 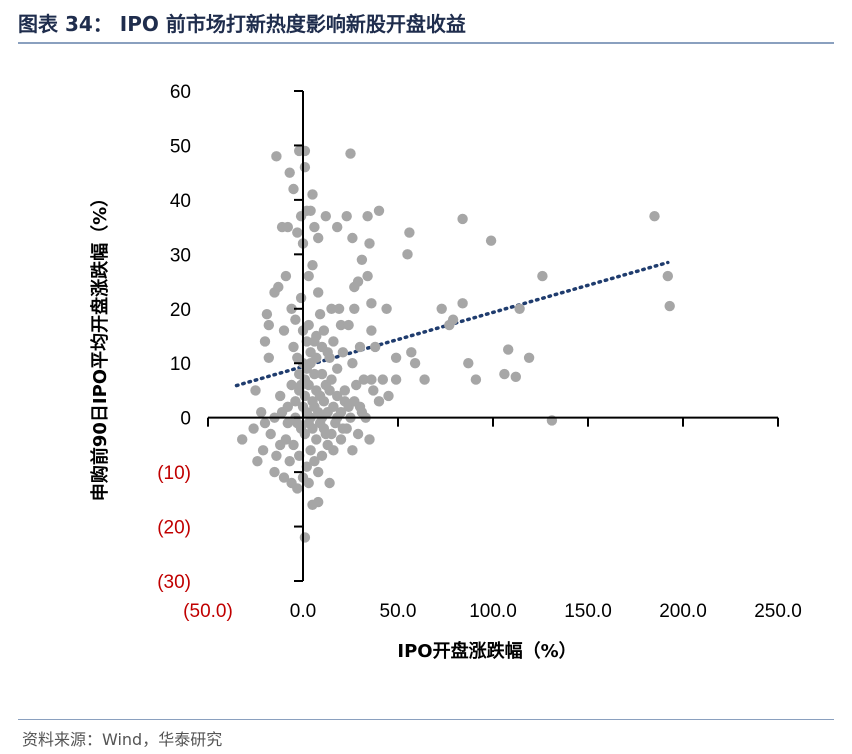 What do you see at coordinates (208, 611) in the screenshot?
I see `x-tick-label: (50.0)` at bounding box center [208, 611].